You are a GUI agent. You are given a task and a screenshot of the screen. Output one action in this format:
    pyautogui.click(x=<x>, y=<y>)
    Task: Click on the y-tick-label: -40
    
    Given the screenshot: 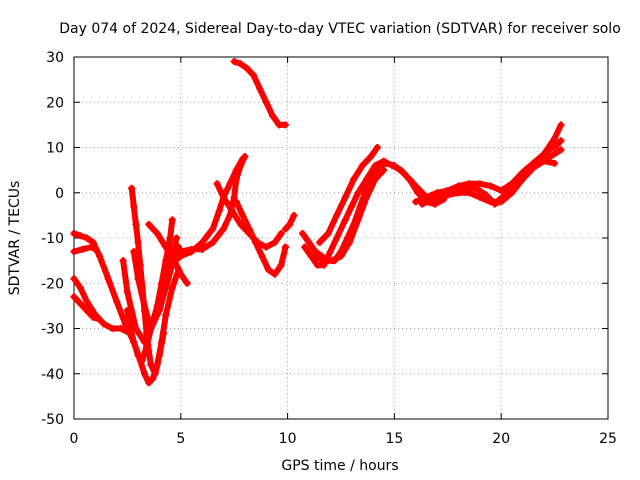 What is the action you would take?
    pyautogui.click(x=52, y=375)
    